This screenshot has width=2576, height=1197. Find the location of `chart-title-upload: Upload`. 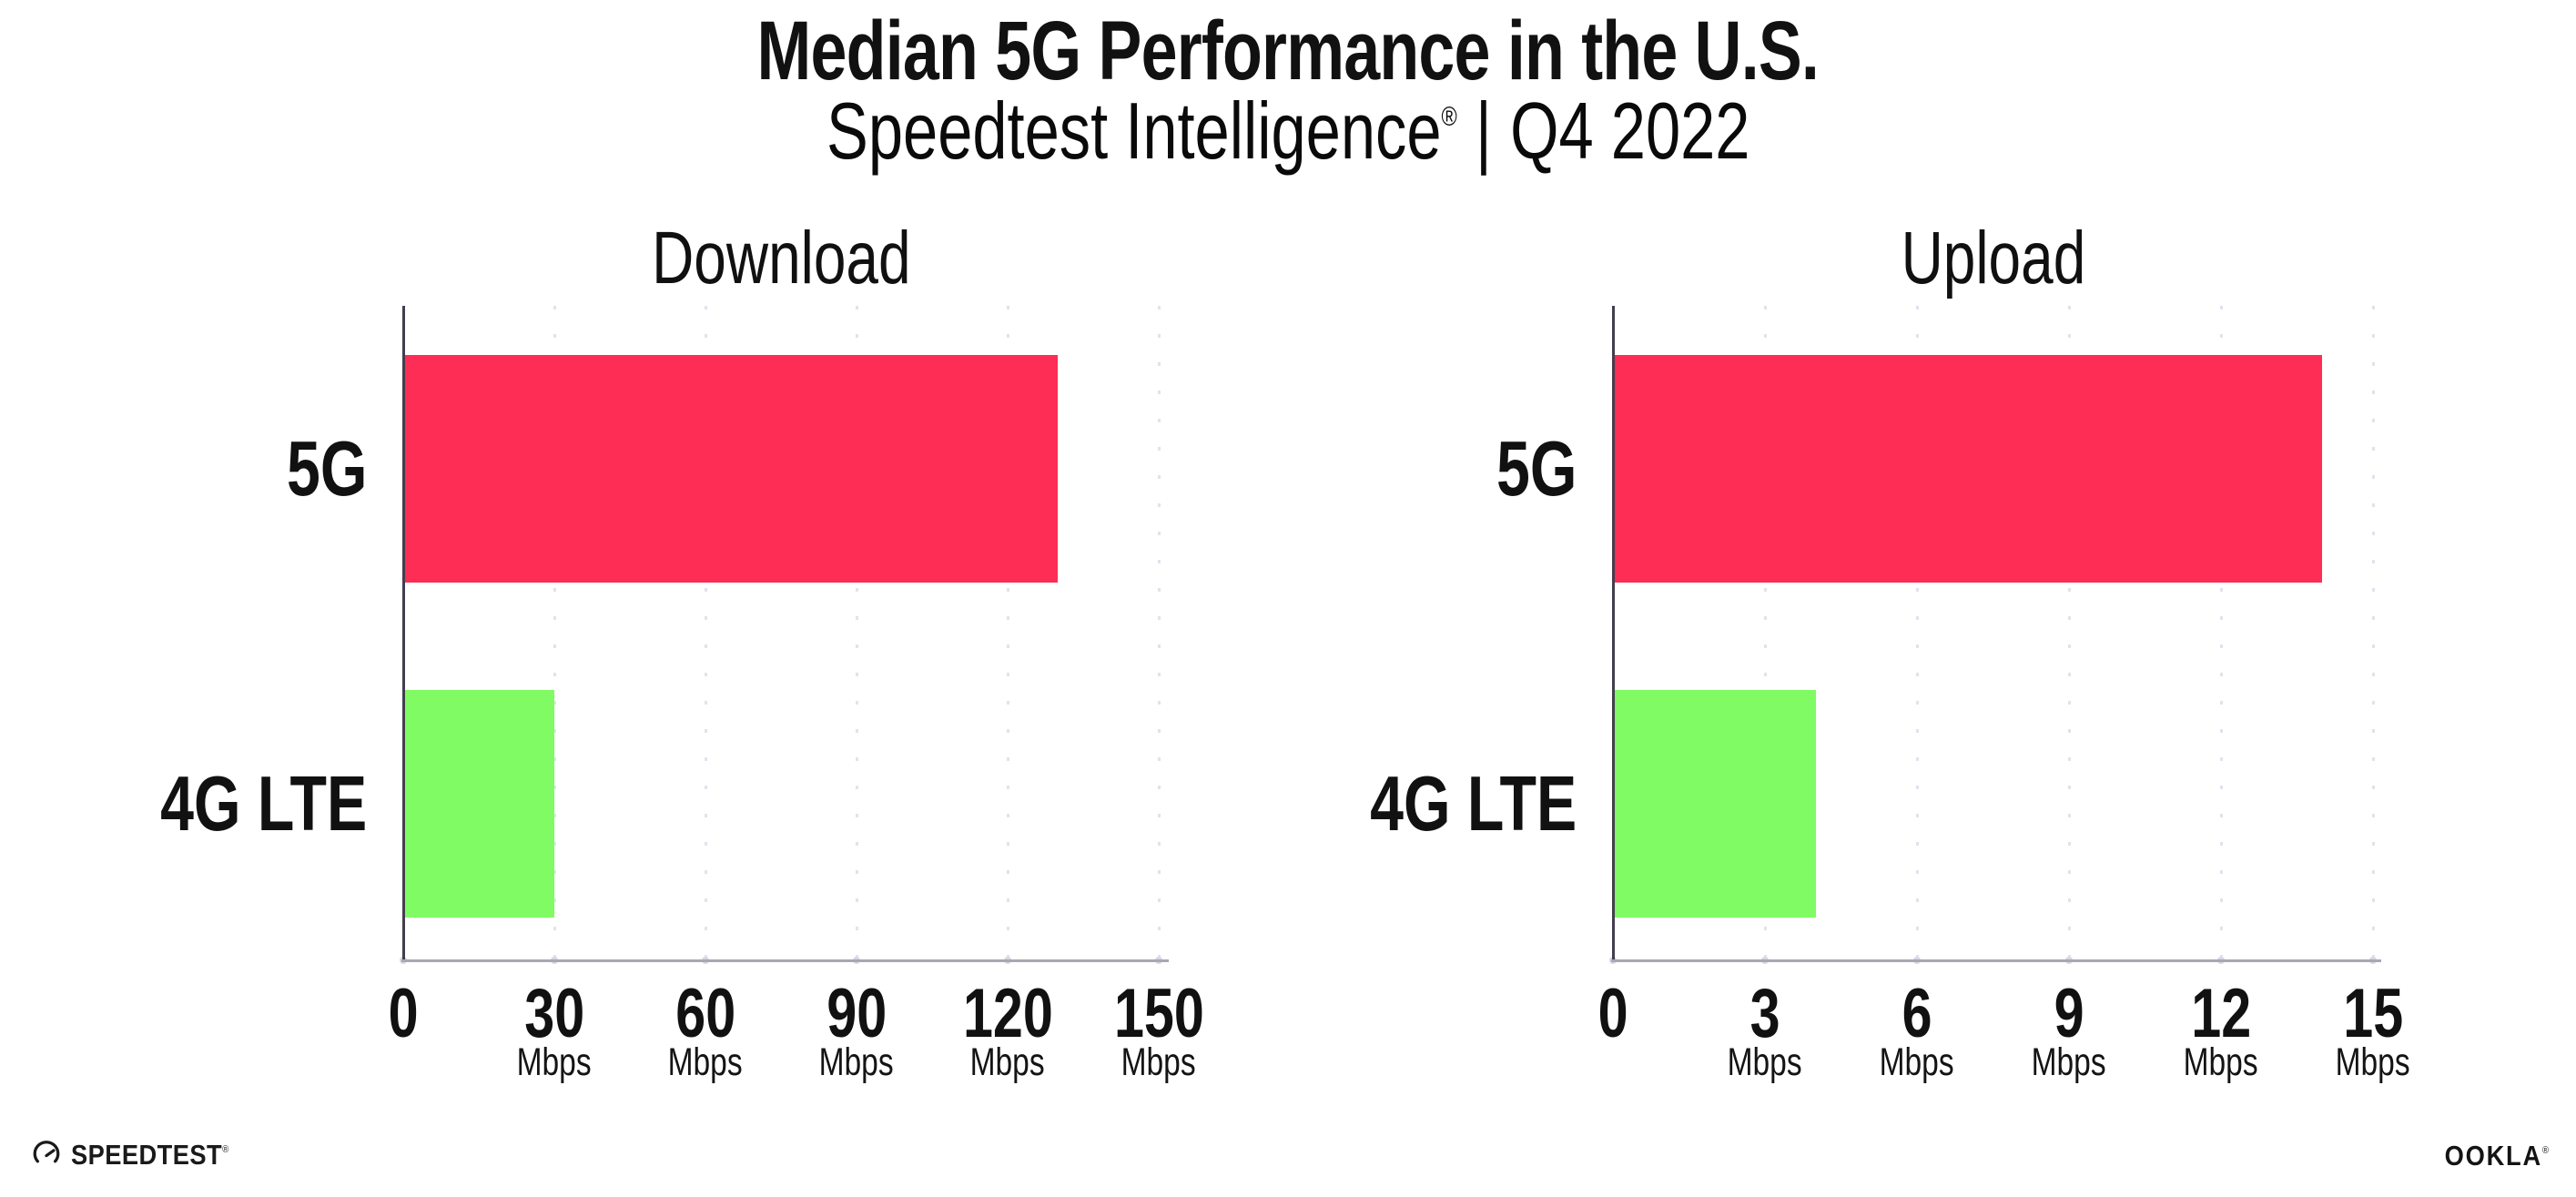

chart-title-upload: Upload is located at coordinates (1993, 258).